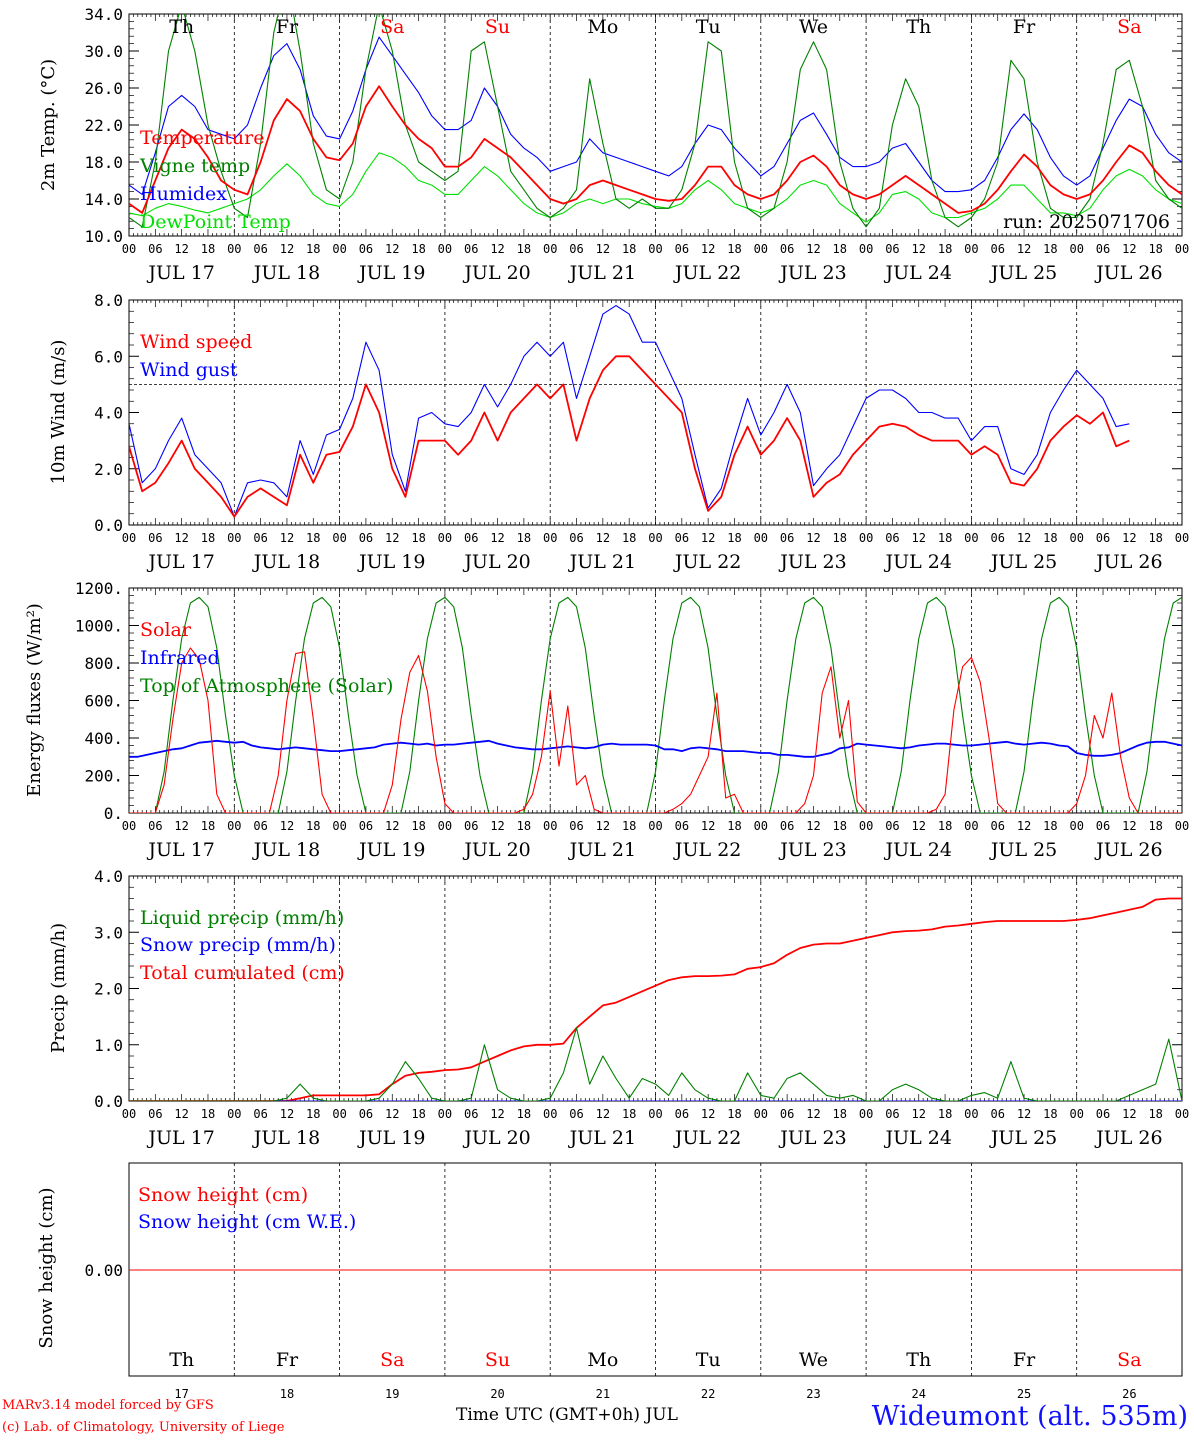  Describe the element at coordinates (99, 588) in the screenshot. I see `y-tick-label: 1200.` at that location.